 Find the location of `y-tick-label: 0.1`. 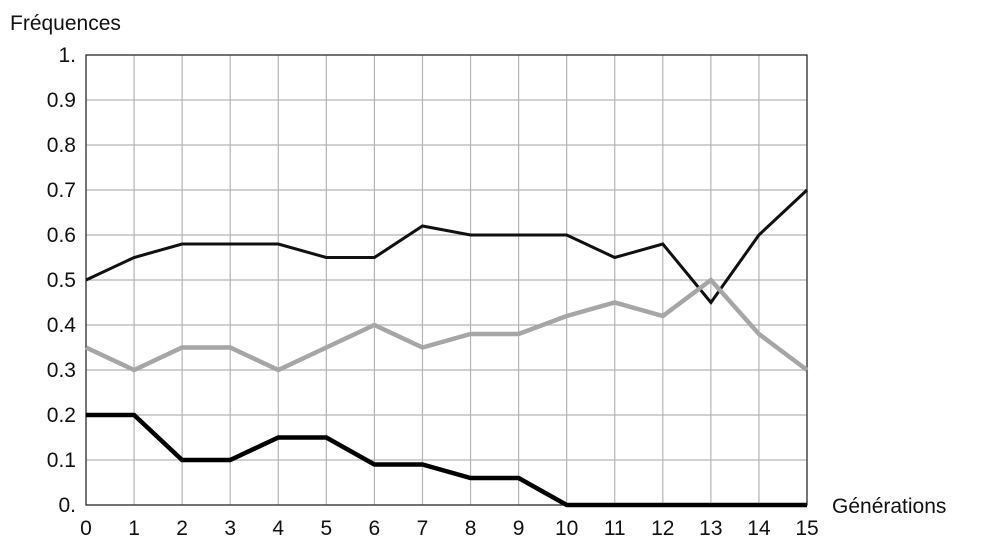

y-tick-label: 0.1 is located at coordinates (61, 460).